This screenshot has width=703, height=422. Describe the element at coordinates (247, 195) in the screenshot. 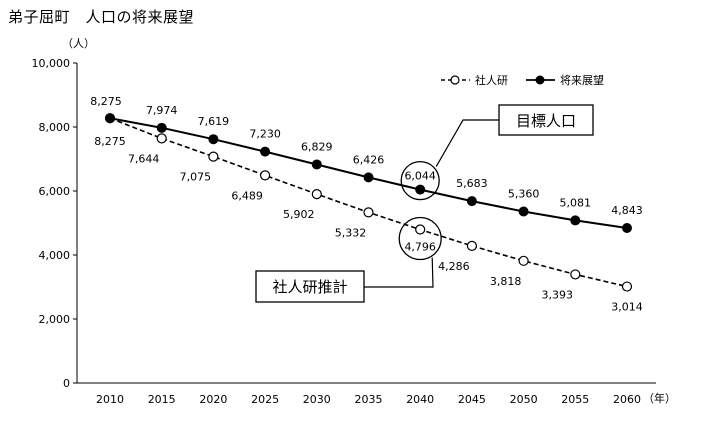

I see `data-label-shajinken: 6,489` at that location.